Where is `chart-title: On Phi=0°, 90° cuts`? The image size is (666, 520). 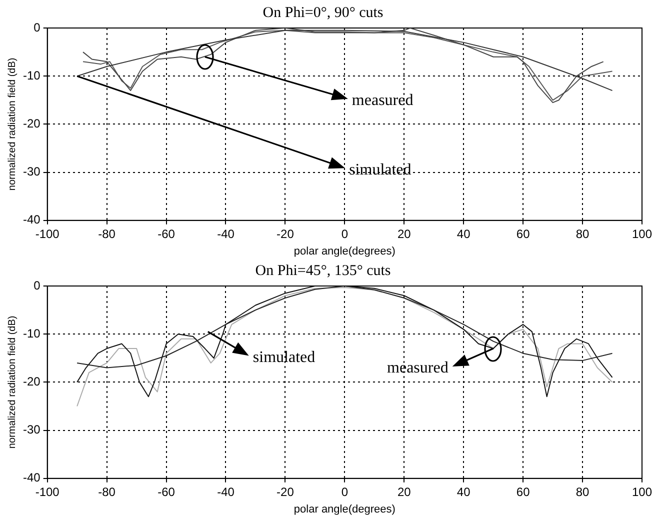 chart-title: On Phi=0°, 90° cuts is located at coordinates (323, 12).